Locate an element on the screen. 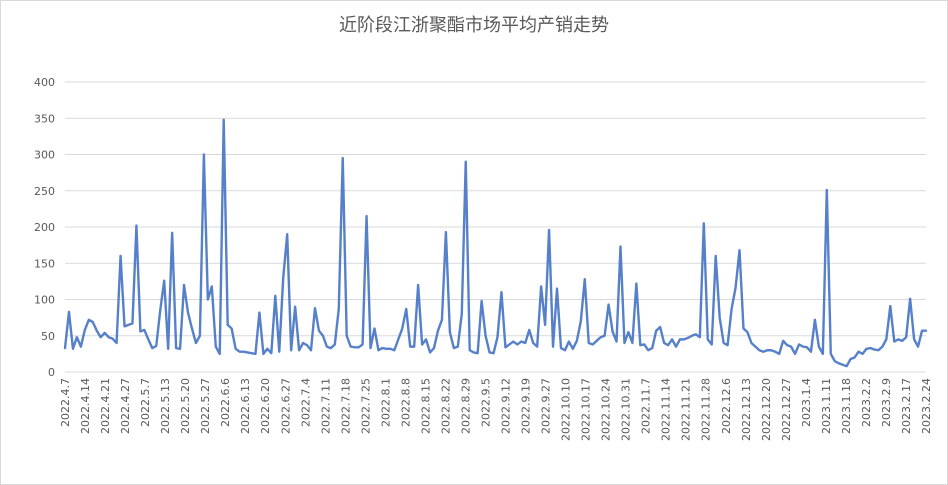 The width and height of the screenshot is (948, 485). x-tick-label: 2022.5.27 is located at coordinates (205, 406).